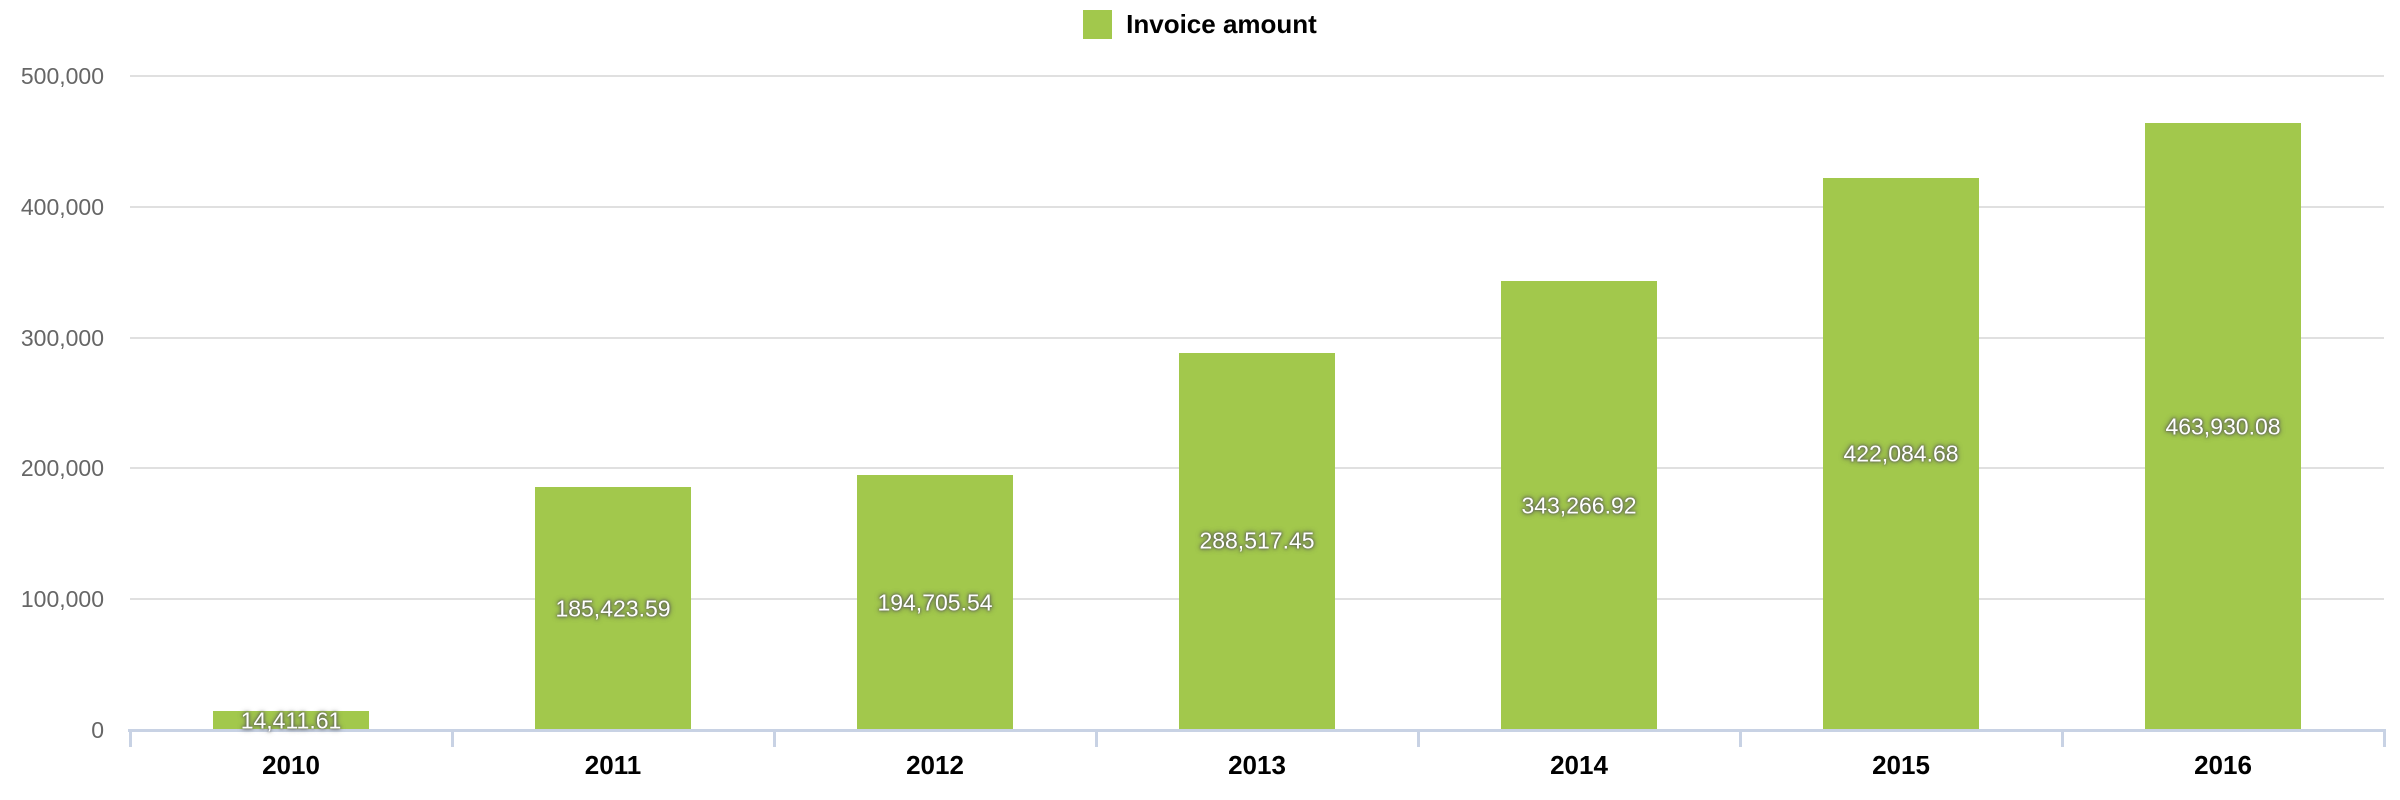 This screenshot has height=800, width=2400. I want to click on y-tick-label-500000: 500,000, so click(62, 76).